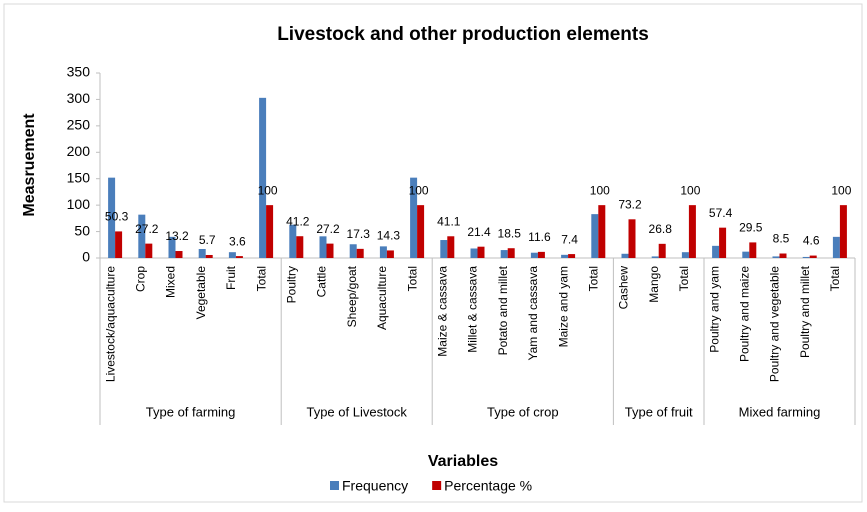  Describe the element at coordinates (624, 288) in the screenshot. I see `x-tick-label: Cashew` at that location.